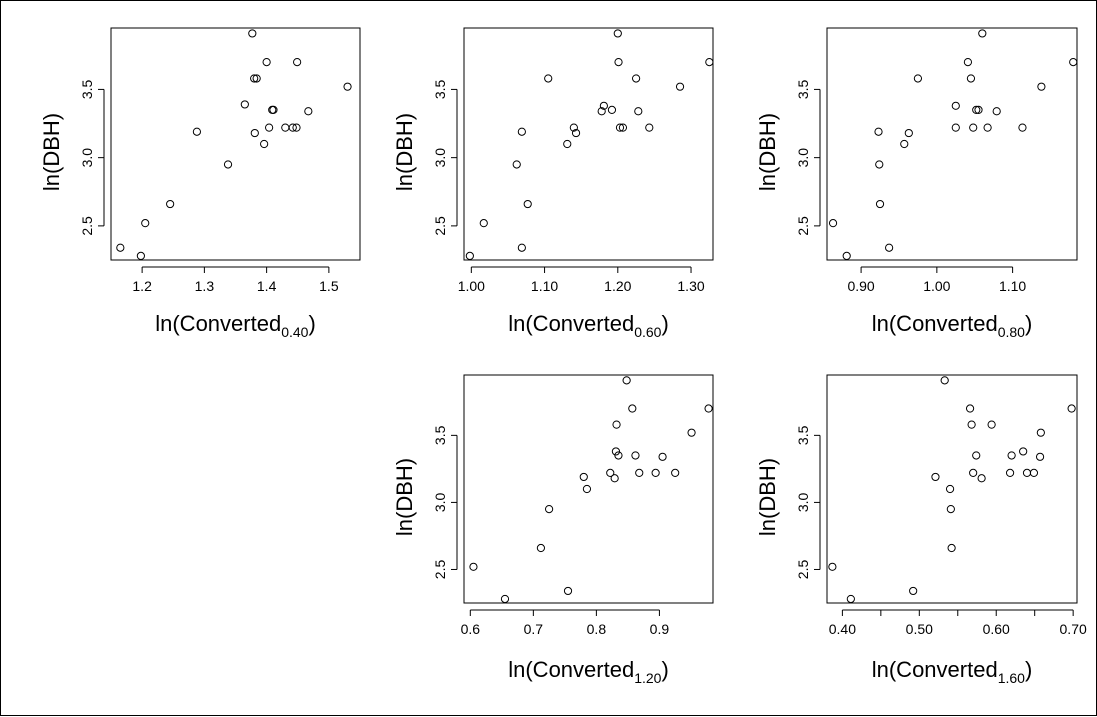 The height and width of the screenshot is (717, 1097). I want to click on x-tick-label: 0.8, so click(597, 629).